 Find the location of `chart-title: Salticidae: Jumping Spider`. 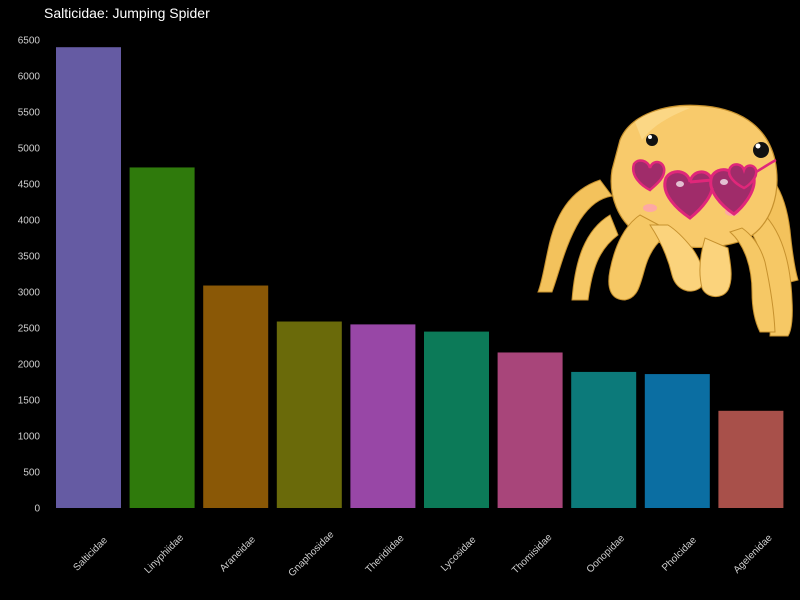

chart-title: Salticidae: Jumping Spider is located at coordinates (127, 13).